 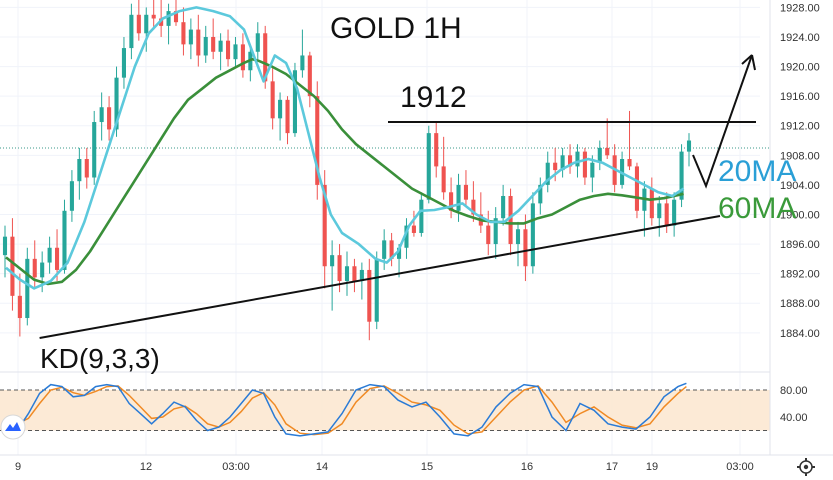 I want to click on time-tick-label: 19, so click(x=652, y=467).